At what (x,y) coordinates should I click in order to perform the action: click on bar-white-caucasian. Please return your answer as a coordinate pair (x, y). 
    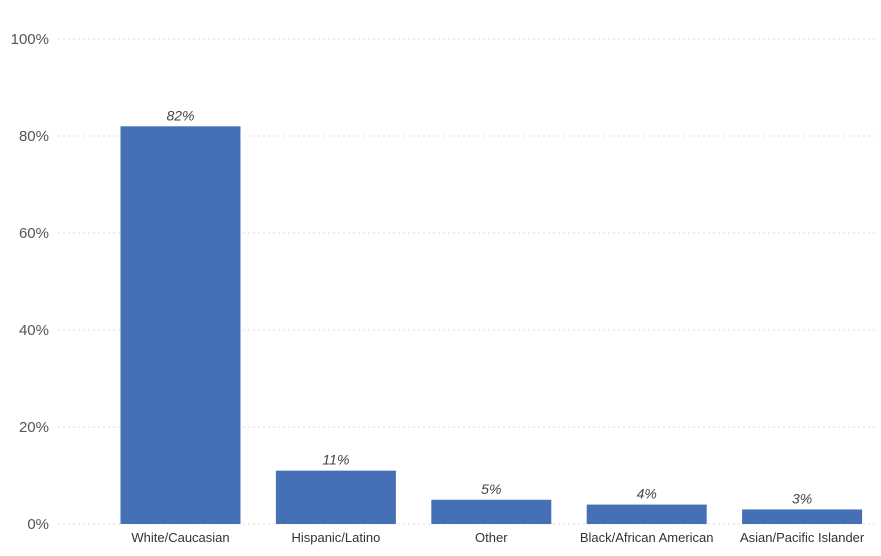
    Looking at the image, I should click on (180, 325).